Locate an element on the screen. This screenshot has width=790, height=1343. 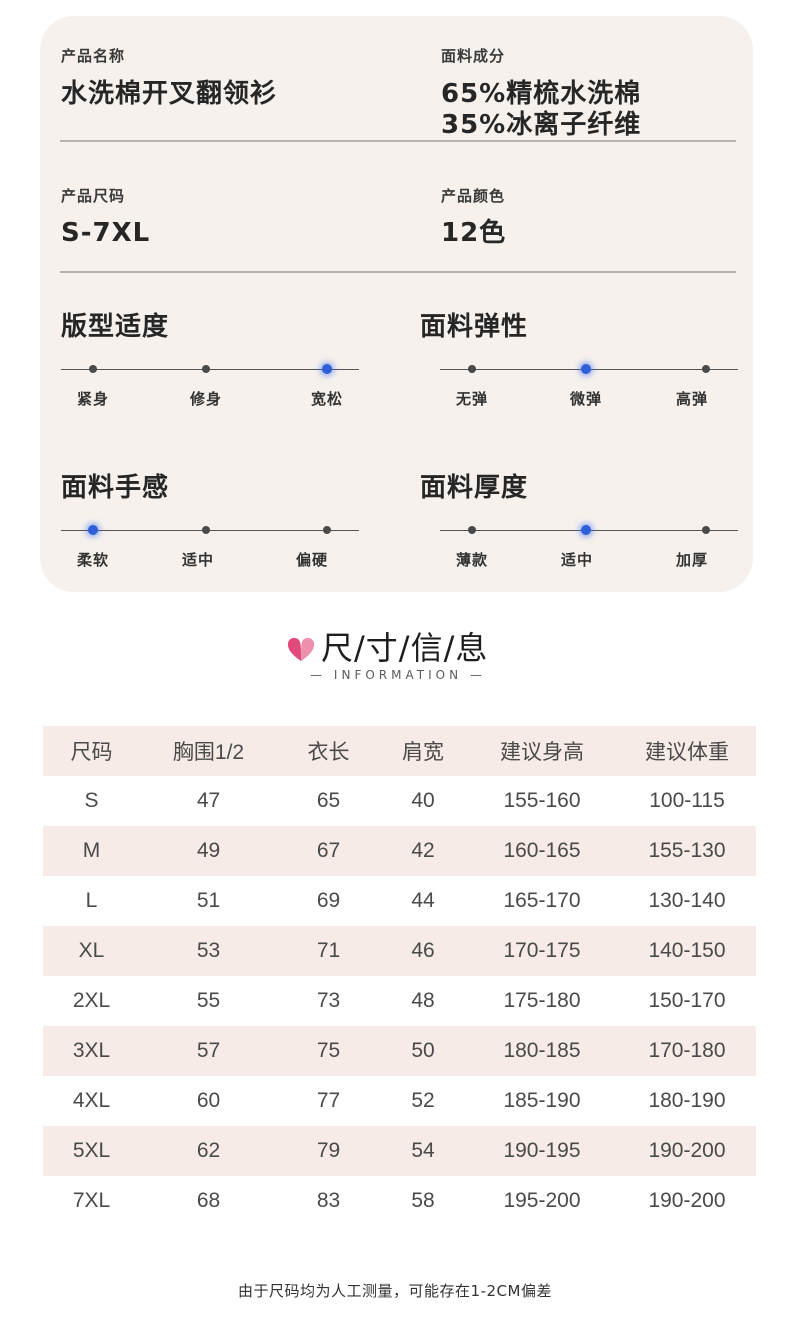
table-cell: 155-130 is located at coordinates (687, 850).